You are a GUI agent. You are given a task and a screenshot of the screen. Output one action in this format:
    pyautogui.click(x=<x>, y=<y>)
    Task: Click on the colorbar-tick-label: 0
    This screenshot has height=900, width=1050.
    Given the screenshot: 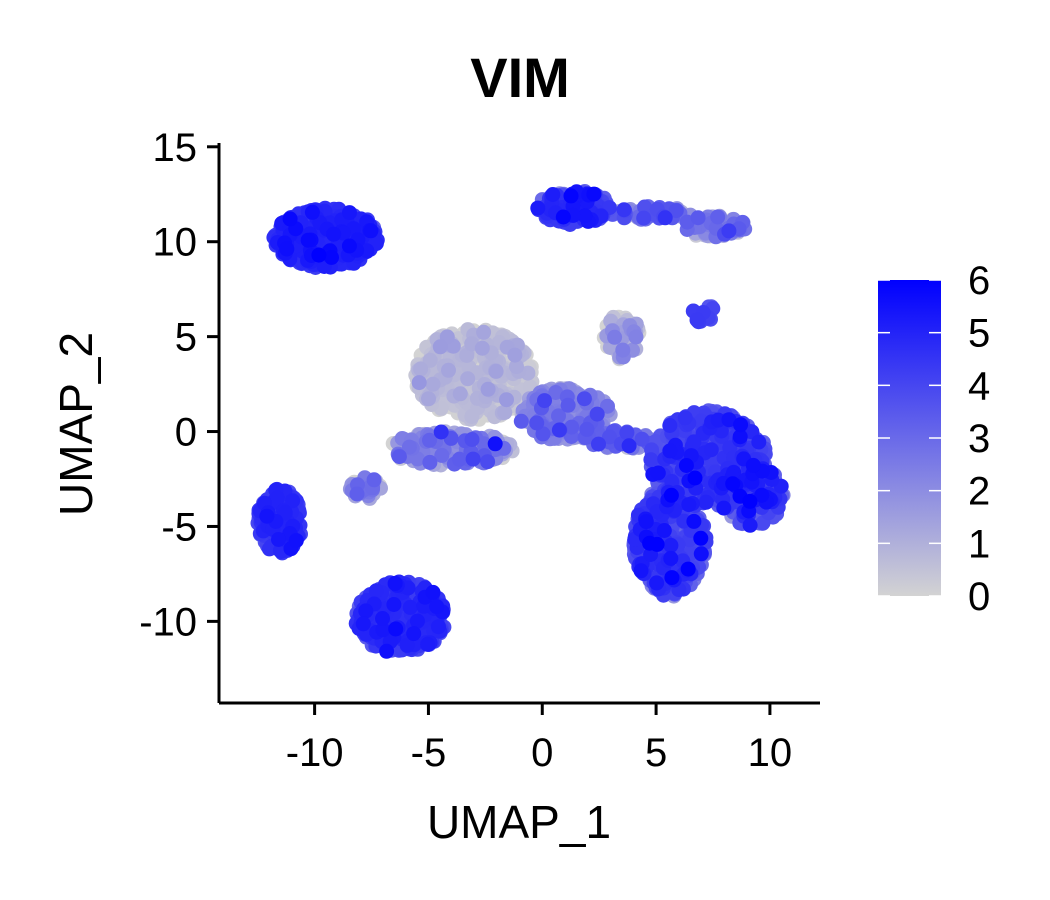 What is the action you would take?
    pyautogui.click(x=979, y=597)
    